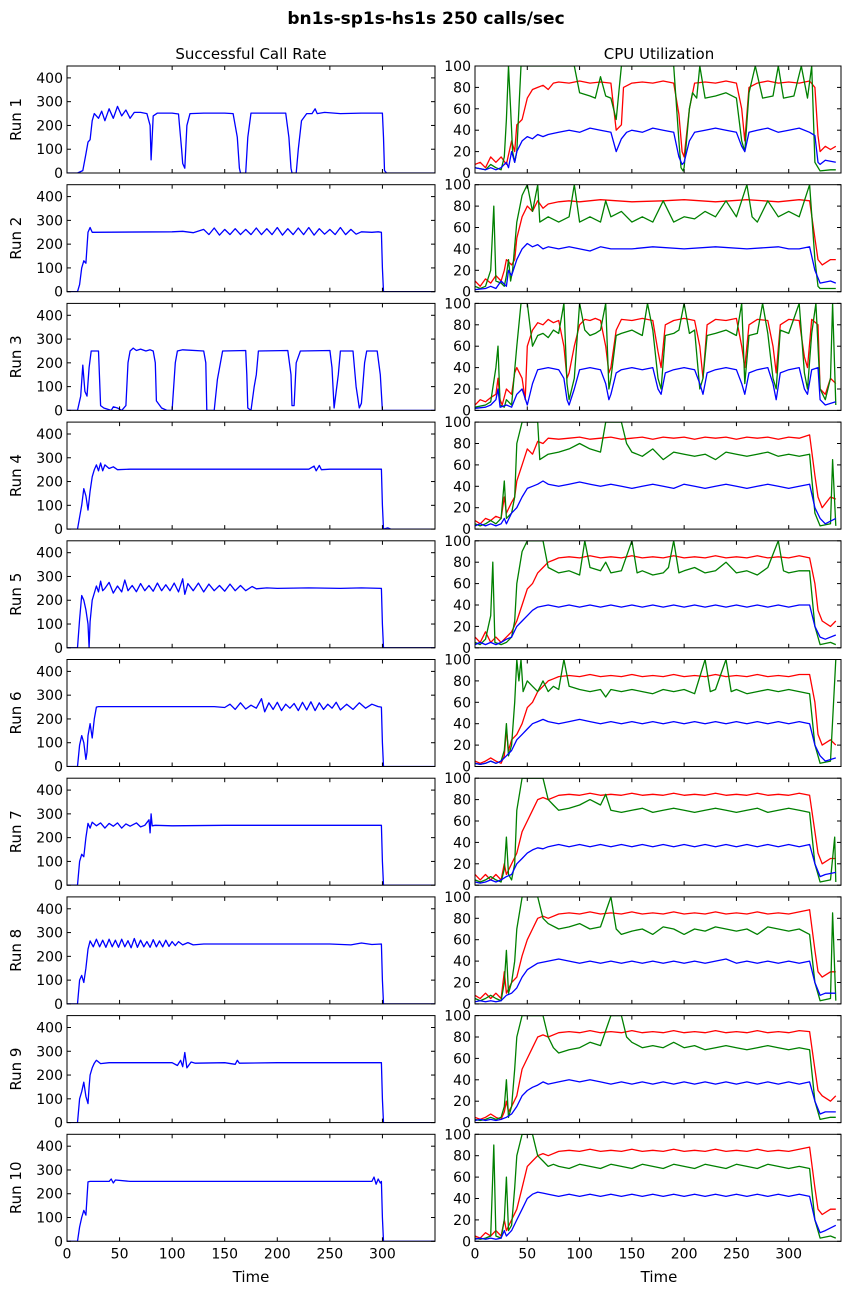 The width and height of the screenshot is (852, 1294). What do you see at coordinates (16, 594) in the screenshot?
I see `run-label: Run 5` at bounding box center [16, 594].